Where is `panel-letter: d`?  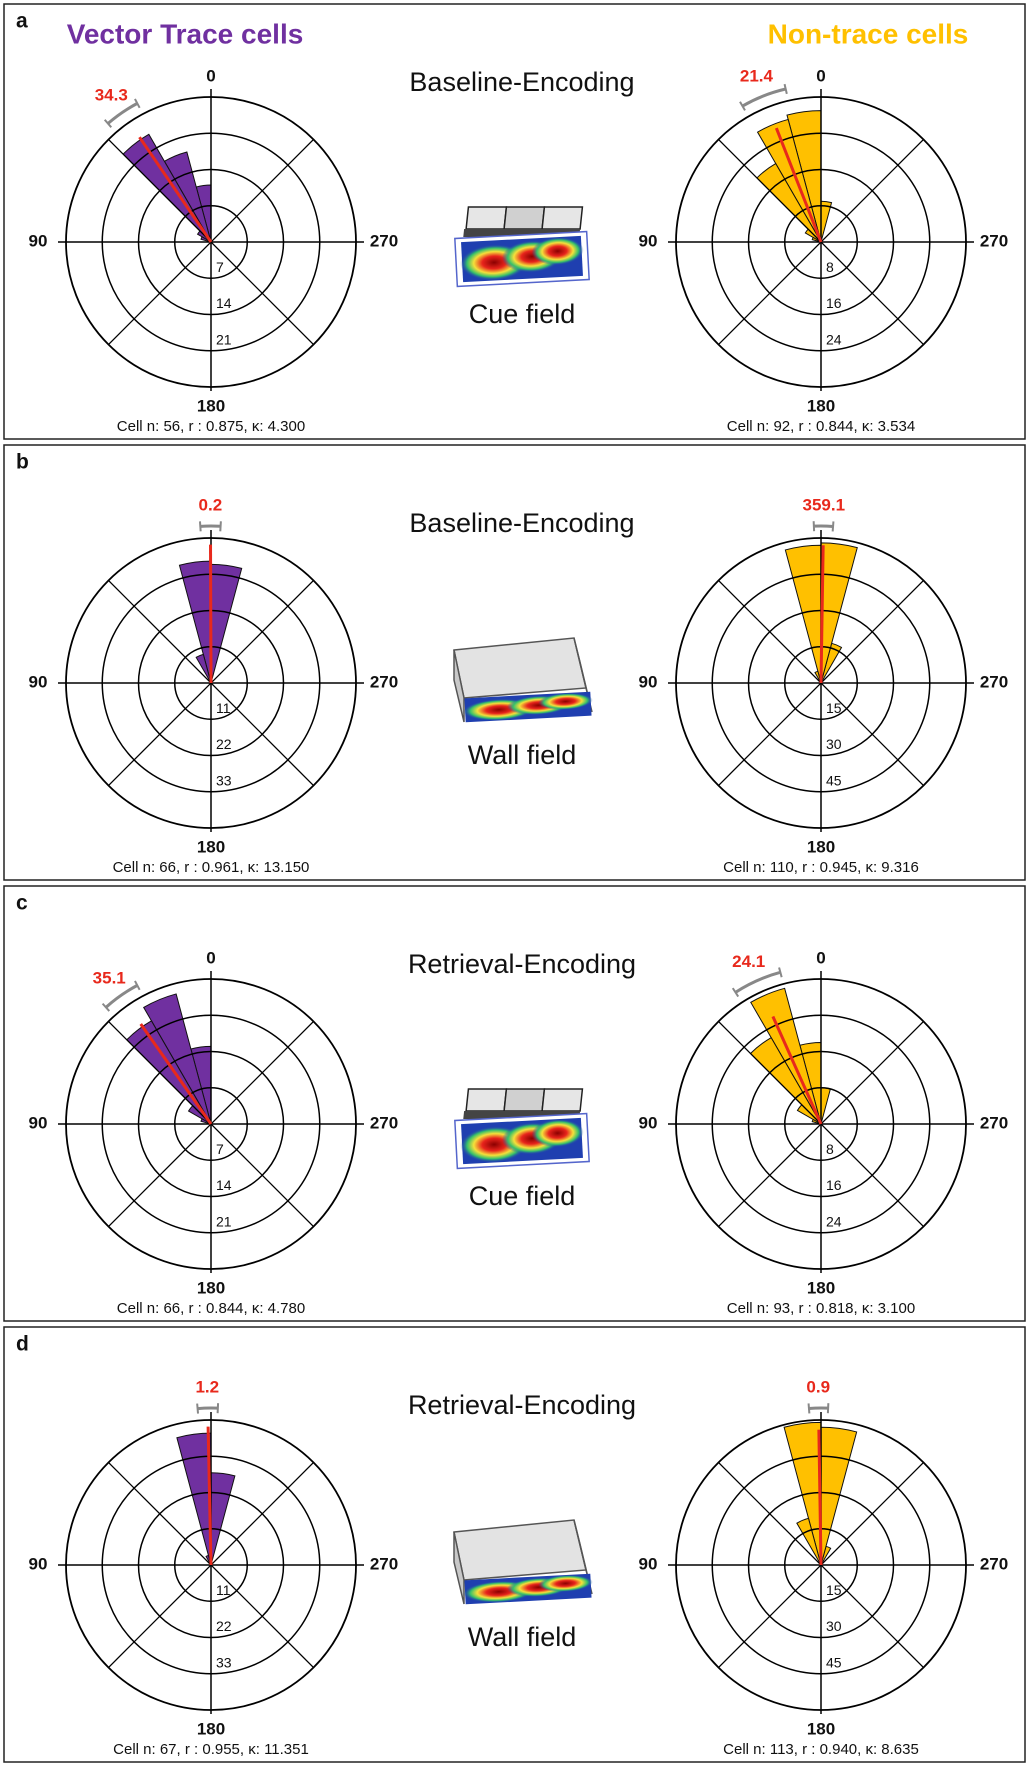
panel-letter: d is located at coordinates (22, 1344).